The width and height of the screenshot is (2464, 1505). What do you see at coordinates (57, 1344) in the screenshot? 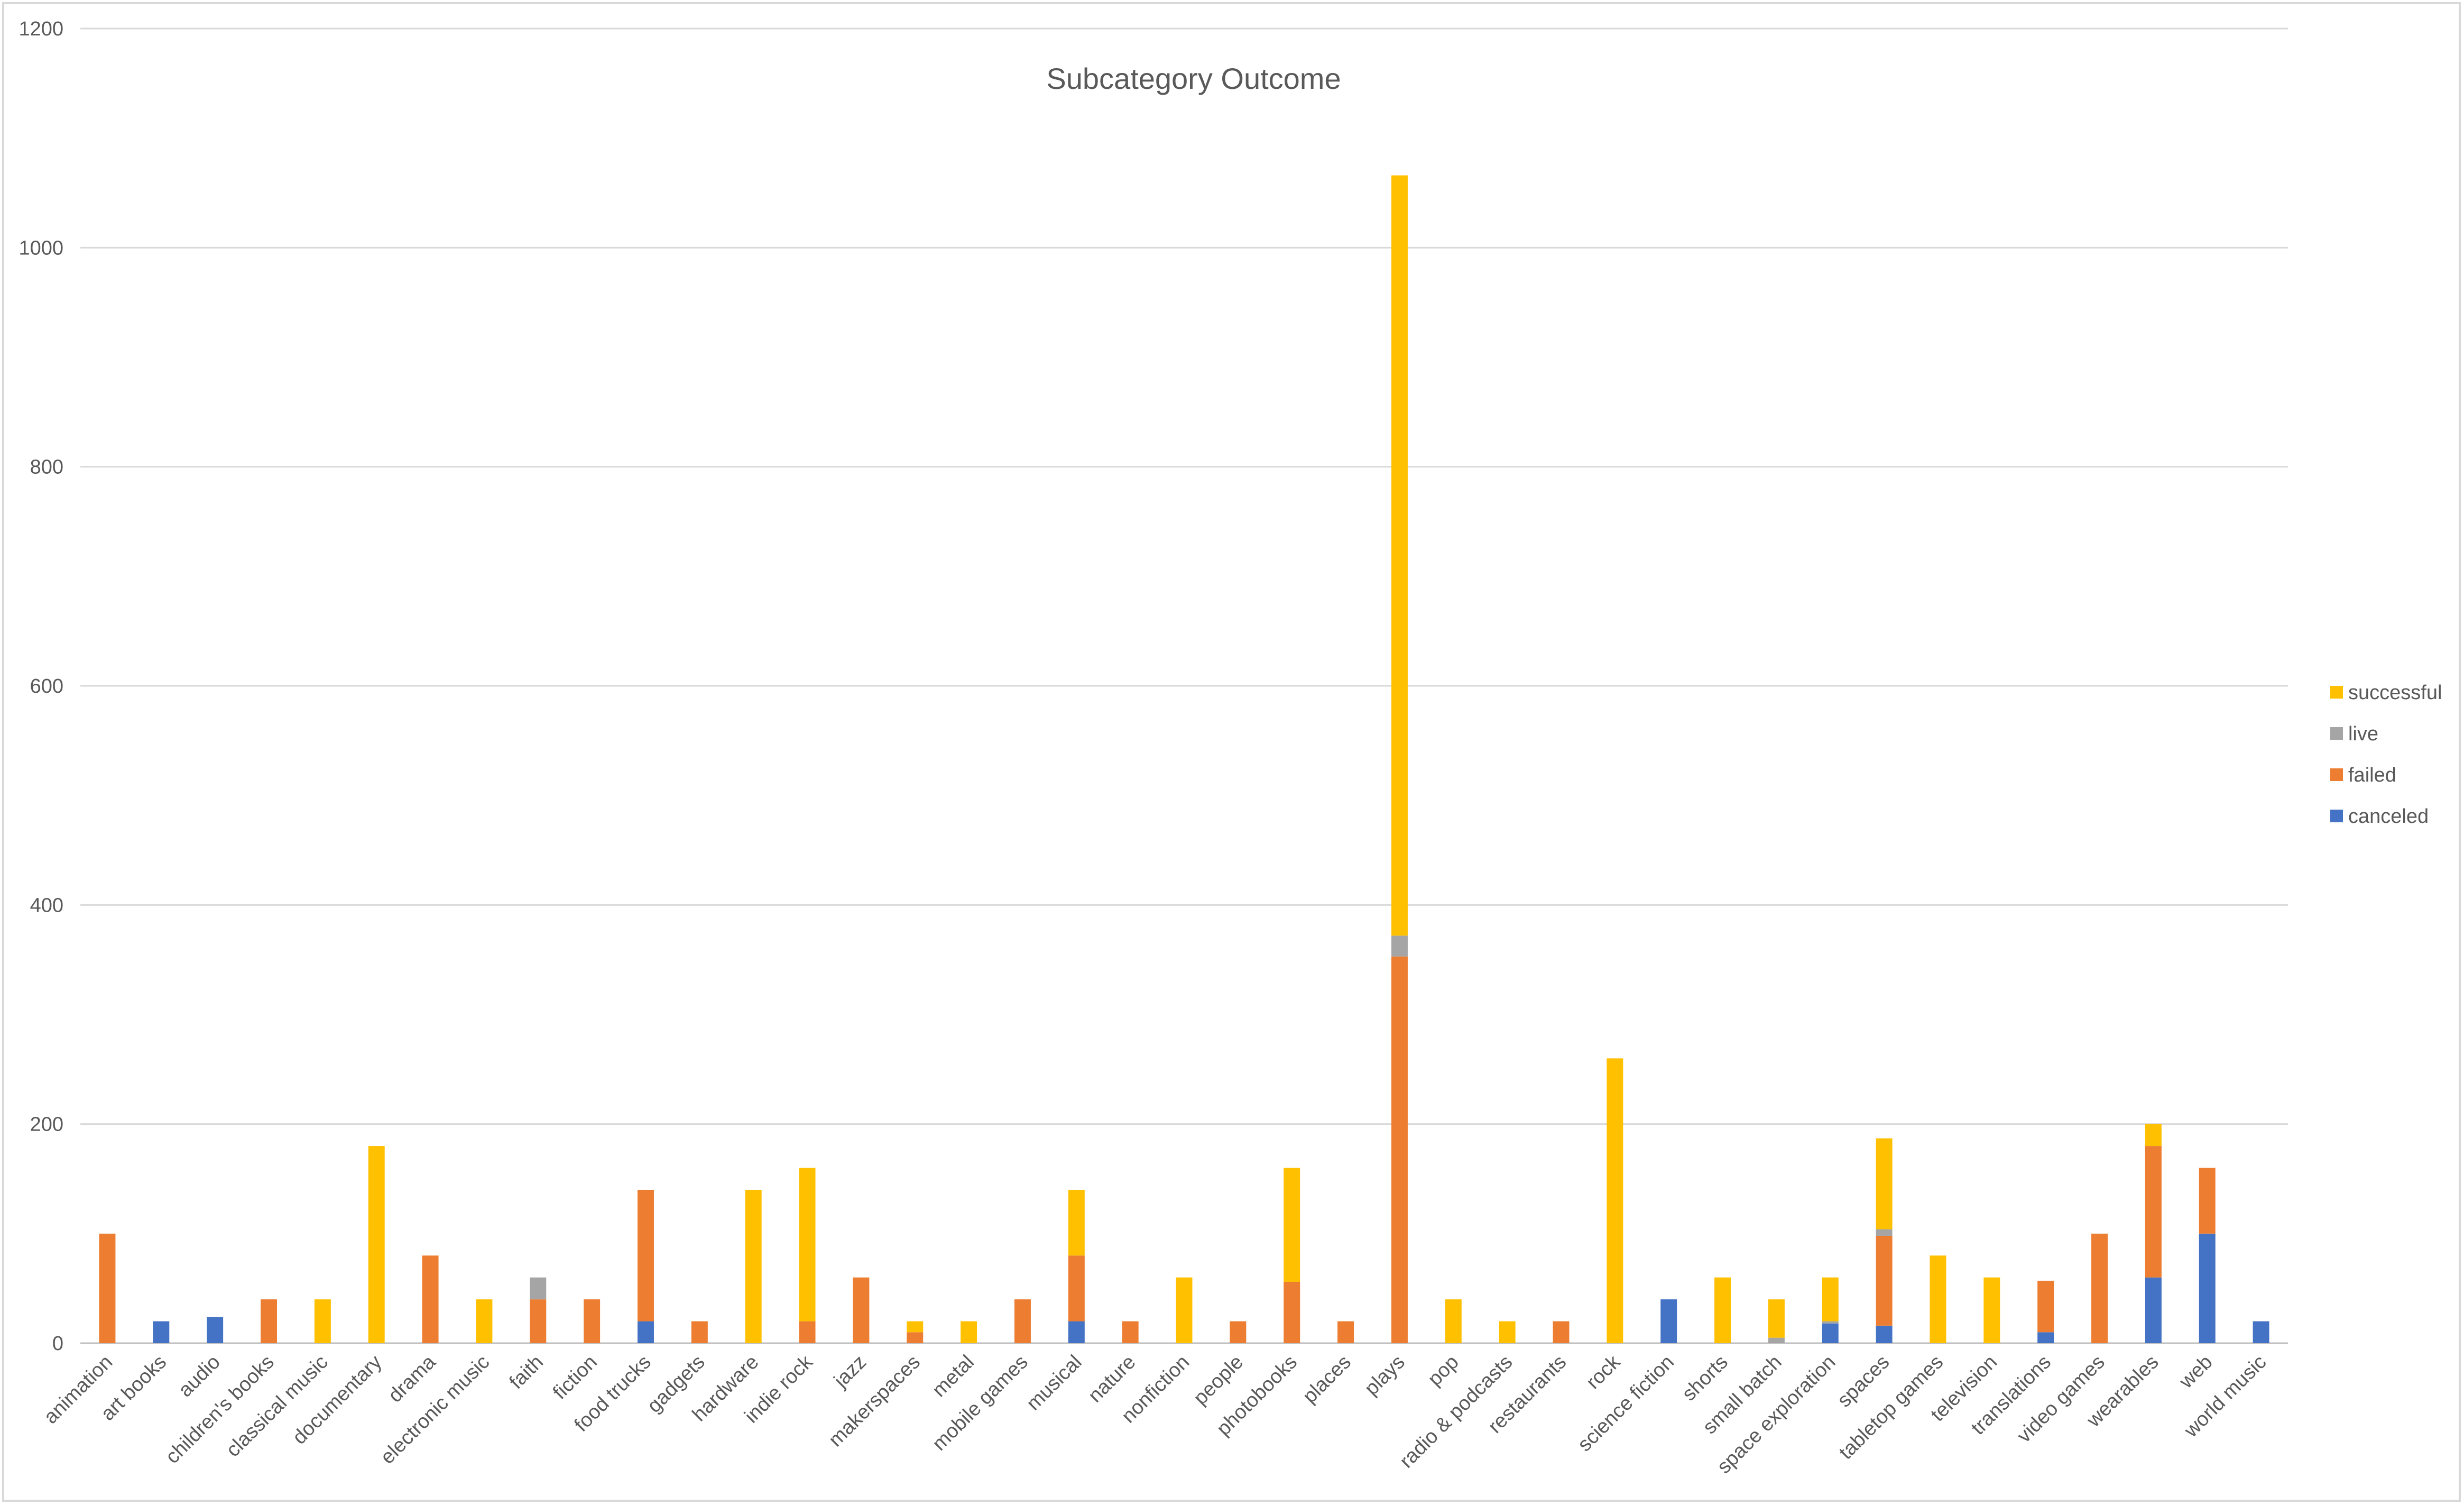
I see `y-tick-label: 0` at bounding box center [57, 1344].